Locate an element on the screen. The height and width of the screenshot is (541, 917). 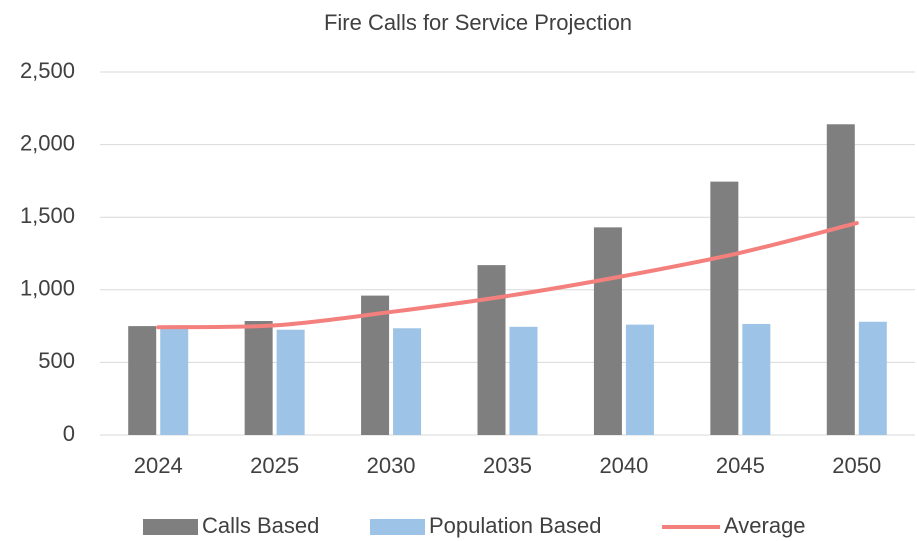
x-tick-label: 2050 is located at coordinates (856, 465).